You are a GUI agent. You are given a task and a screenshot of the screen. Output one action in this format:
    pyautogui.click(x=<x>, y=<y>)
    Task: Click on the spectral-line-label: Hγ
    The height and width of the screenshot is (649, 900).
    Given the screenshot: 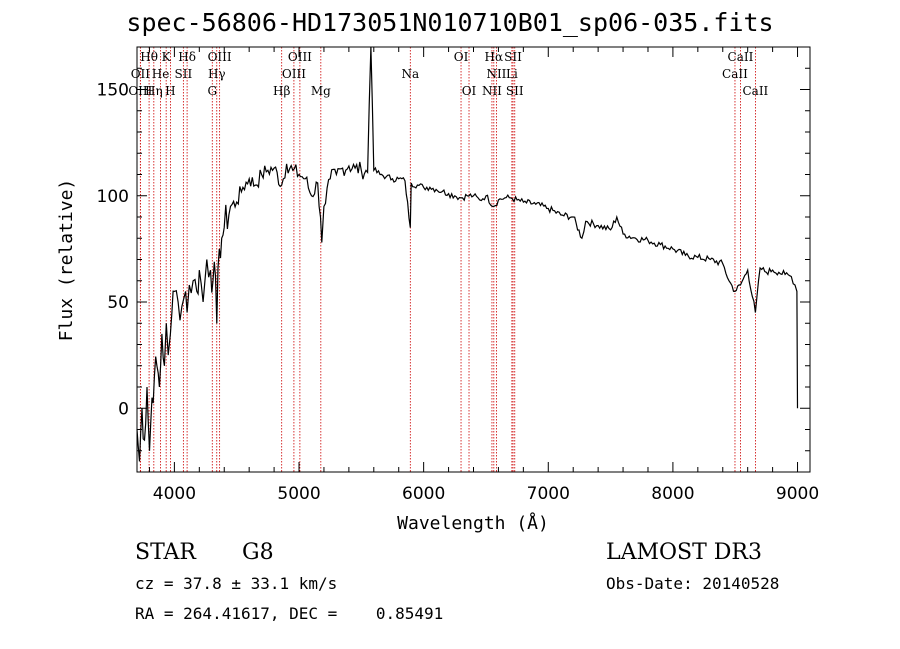 What is the action you would take?
    pyautogui.click(x=217, y=74)
    